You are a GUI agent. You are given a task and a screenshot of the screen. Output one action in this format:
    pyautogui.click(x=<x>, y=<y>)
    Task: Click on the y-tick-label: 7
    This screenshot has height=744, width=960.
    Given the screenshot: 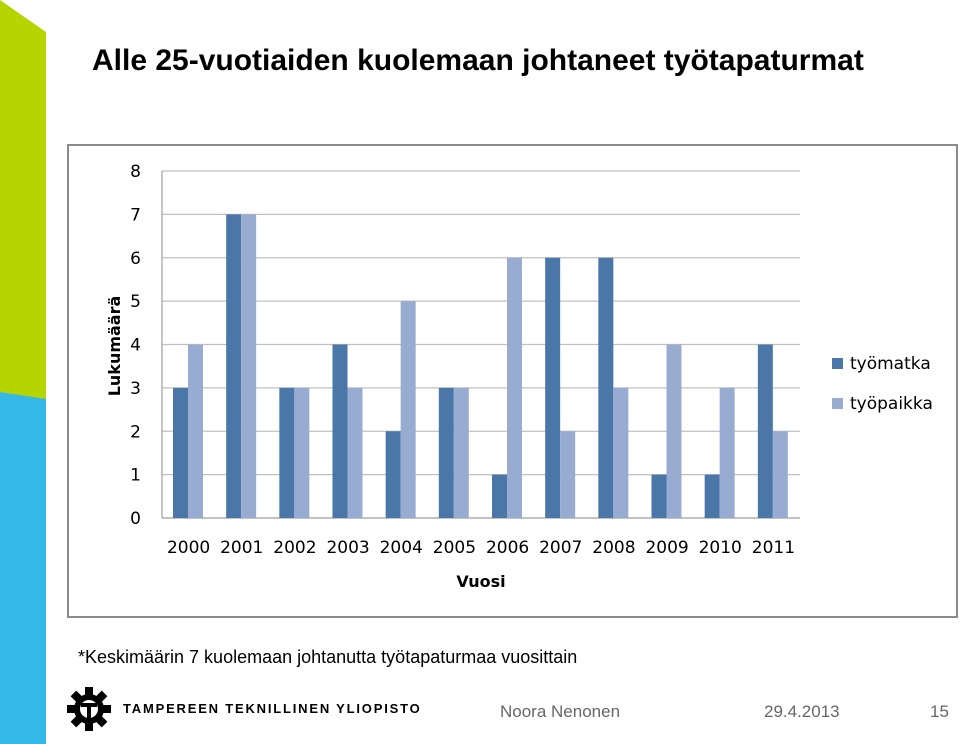 What is the action you would take?
    pyautogui.click(x=135, y=215)
    